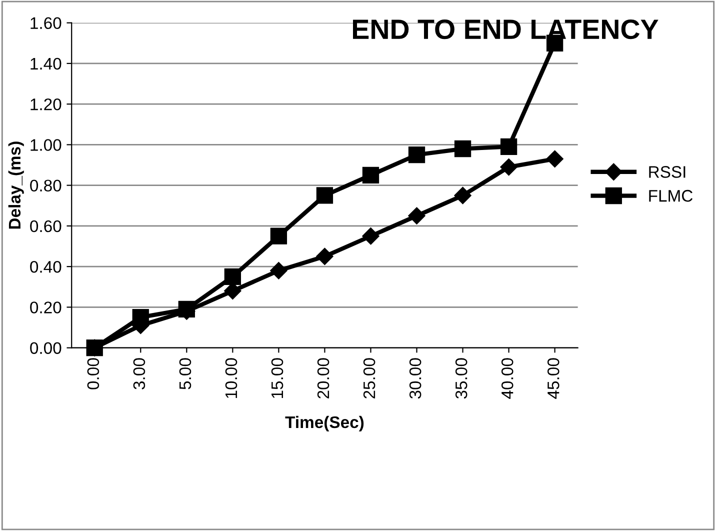 The height and width of the screenshot is (531, 716). What do you see at coordinates (231, 378) in the screenshot?
I see `x-tick-label: 10.00` at bounding box center [231, 378].